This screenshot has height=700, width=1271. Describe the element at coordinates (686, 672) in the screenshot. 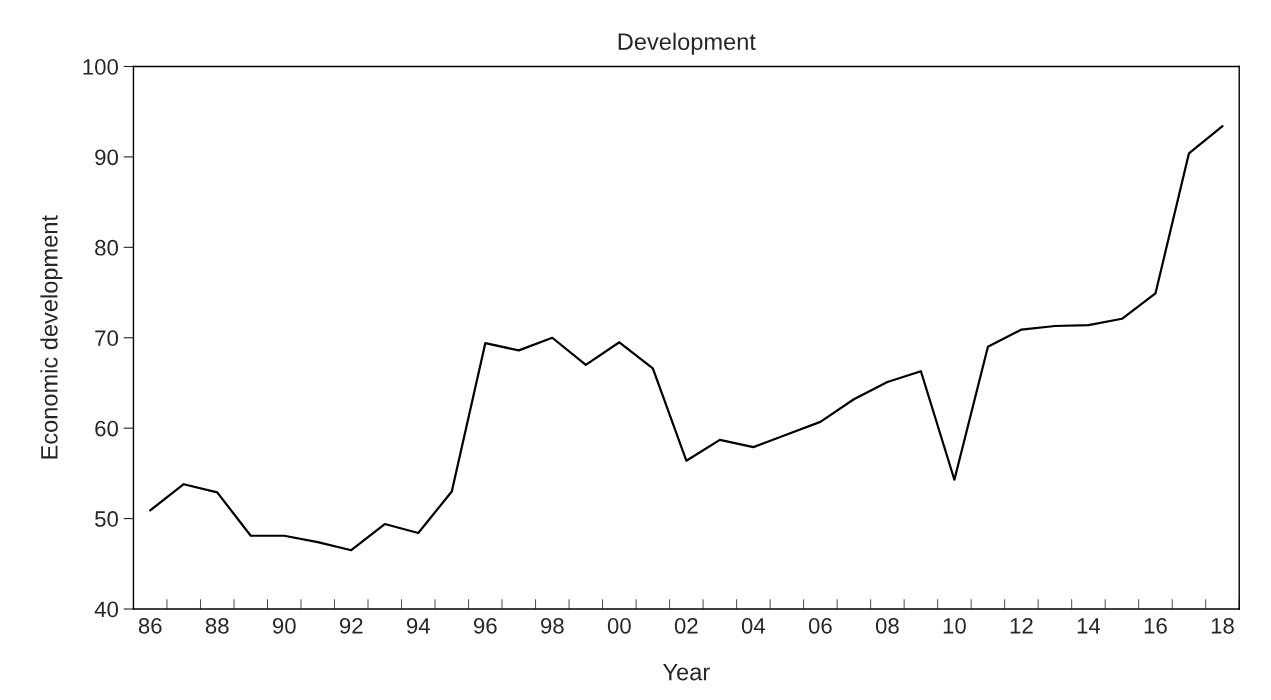

I see `x-axis-title: Year` at that location.